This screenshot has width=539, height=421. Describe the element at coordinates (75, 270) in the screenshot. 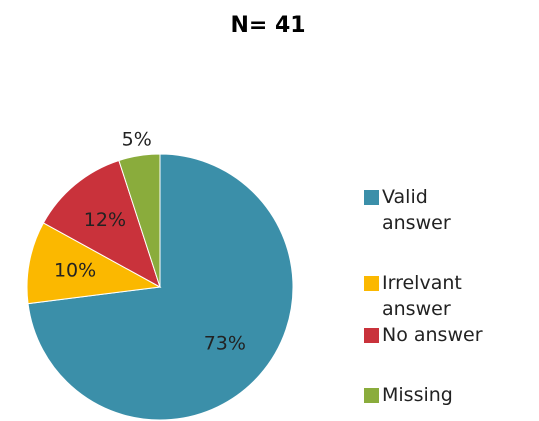

I see `data-label: 10%` at that location.